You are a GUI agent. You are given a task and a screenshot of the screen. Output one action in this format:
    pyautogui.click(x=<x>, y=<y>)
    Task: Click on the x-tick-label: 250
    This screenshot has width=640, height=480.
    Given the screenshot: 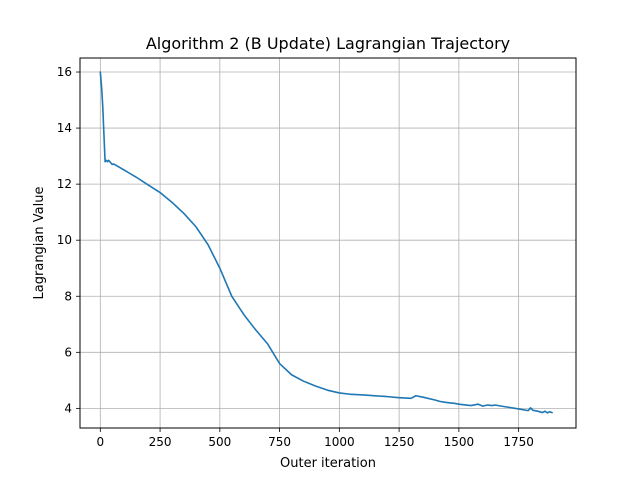 What is the action you would take?
    pyautogui.click(x=160, y=442)
    